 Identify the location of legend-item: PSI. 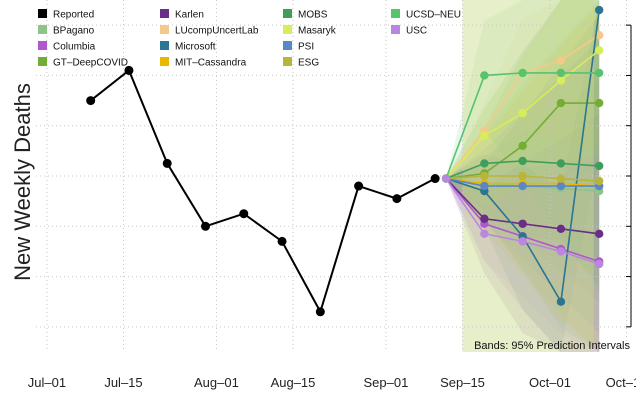
(298, 47).